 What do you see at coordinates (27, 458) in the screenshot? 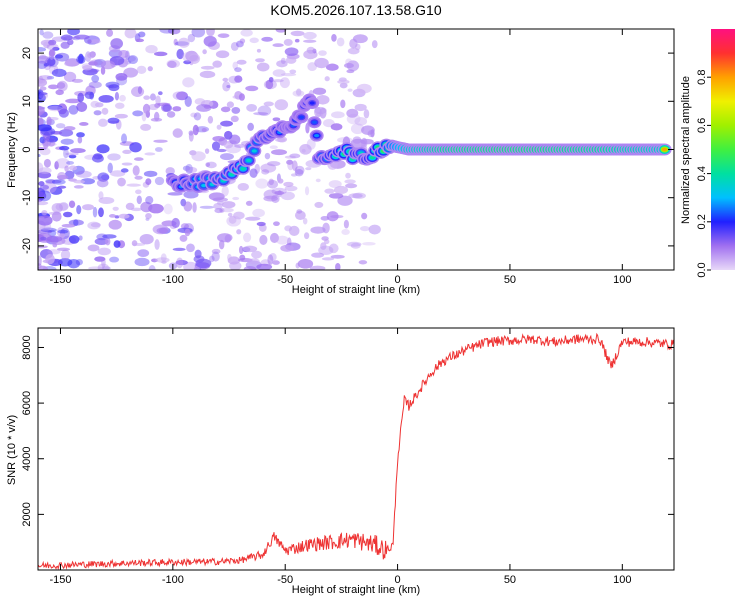
I see `snr-y-tick-label: 4000` at bounding box center [27, 458].